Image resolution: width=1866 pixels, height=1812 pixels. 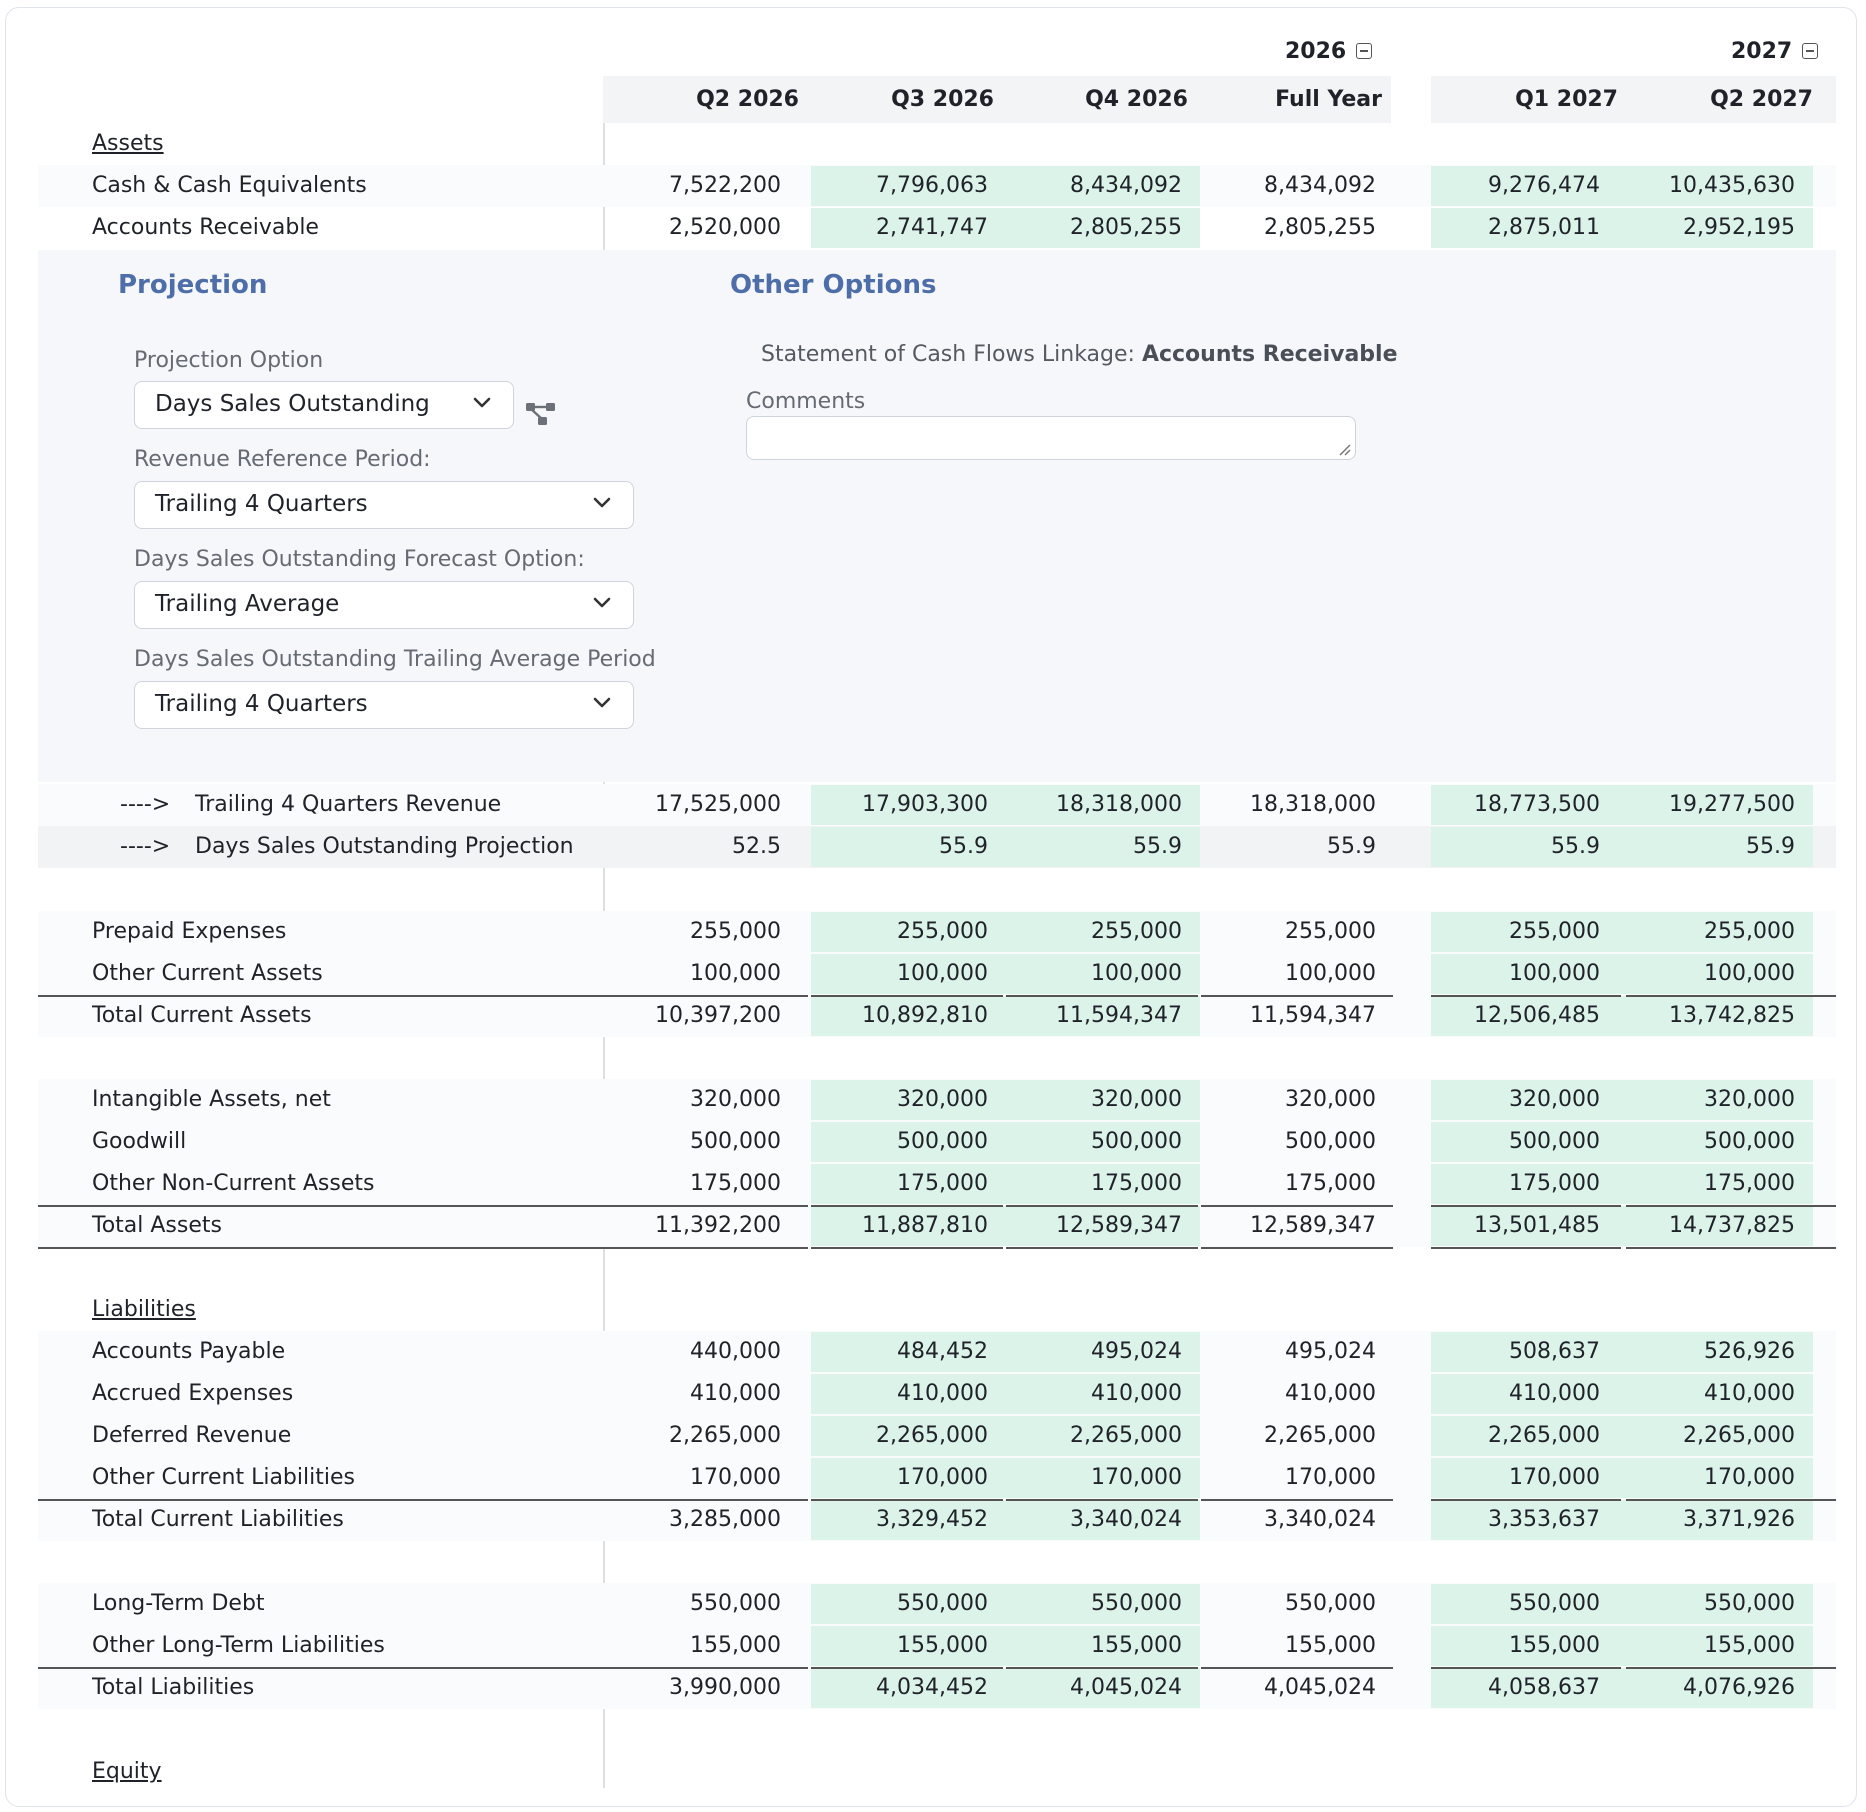 I want to click on value-cell: 440,000, so click(x=735, y=1351).